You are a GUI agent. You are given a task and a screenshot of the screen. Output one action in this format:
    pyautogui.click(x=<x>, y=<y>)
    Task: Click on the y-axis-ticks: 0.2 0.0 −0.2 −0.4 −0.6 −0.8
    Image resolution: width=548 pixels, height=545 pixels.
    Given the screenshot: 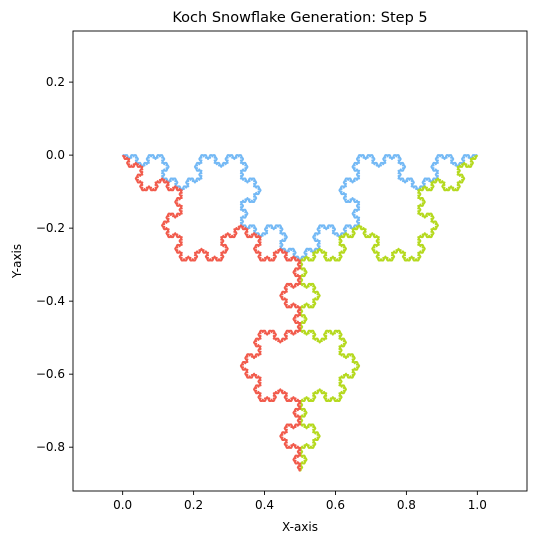 What is the action you would take?
    pyautogui.click(x=54, y=264)
    